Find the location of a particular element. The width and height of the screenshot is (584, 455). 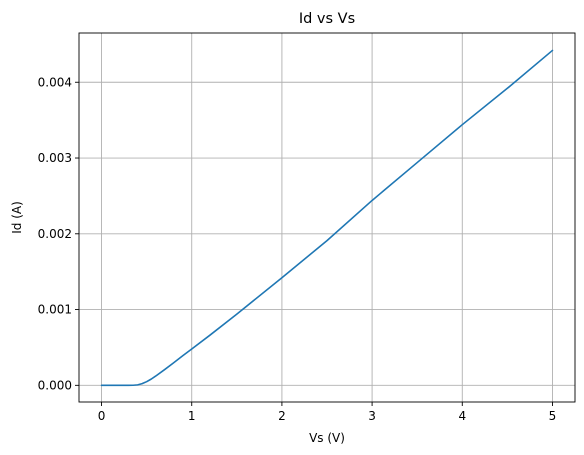

y-tick-label: 0.003 is located at coordinates (55, 158).